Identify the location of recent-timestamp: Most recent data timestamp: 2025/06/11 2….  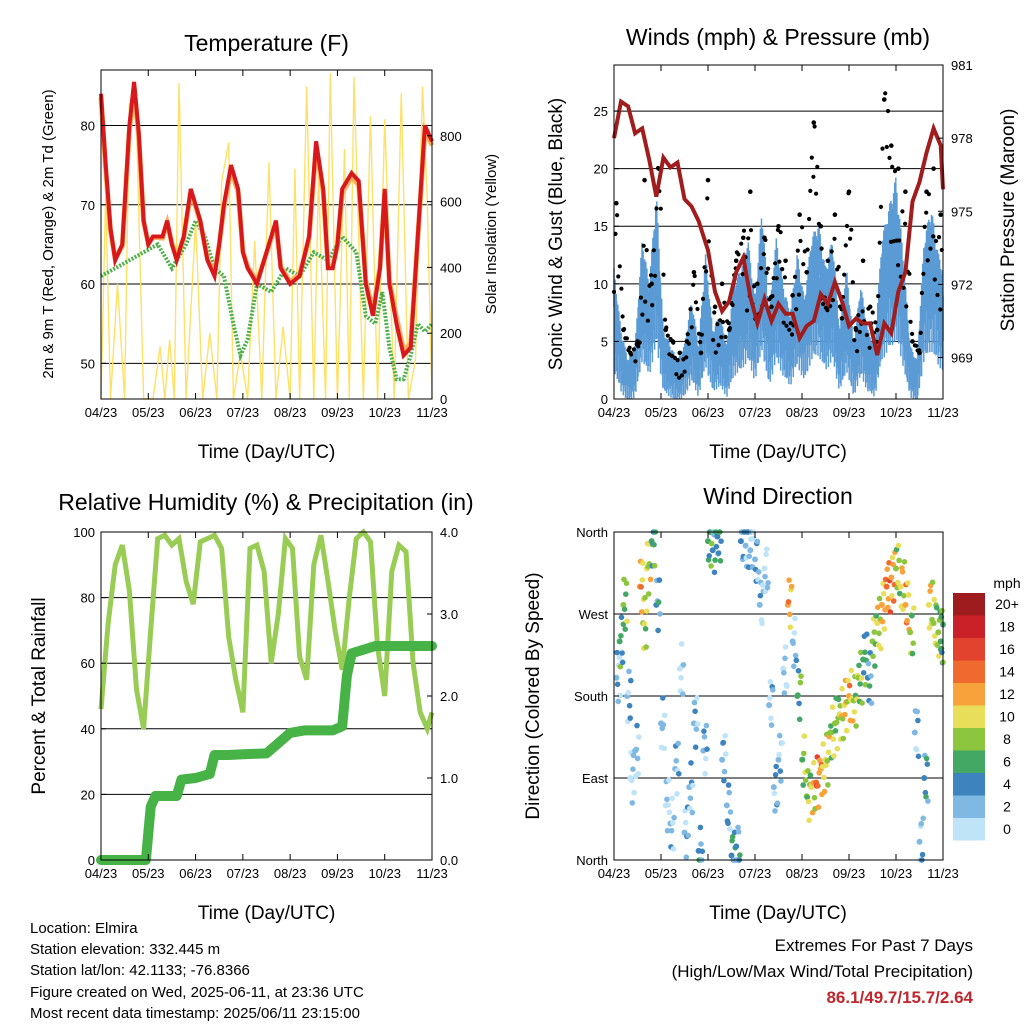
(195, 1013).